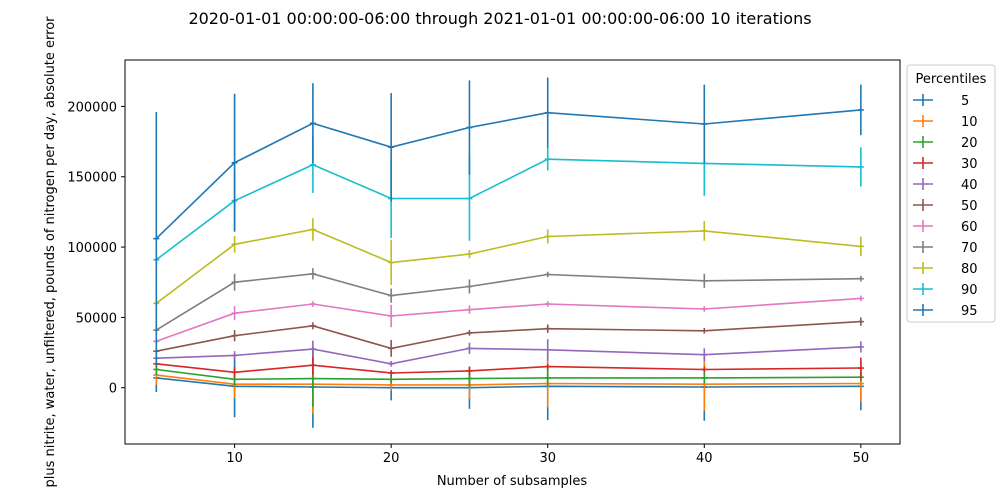 The width and height of the screenshot is (1000, 500). I want to click on legend-item-20: 20, so click(945, 143).